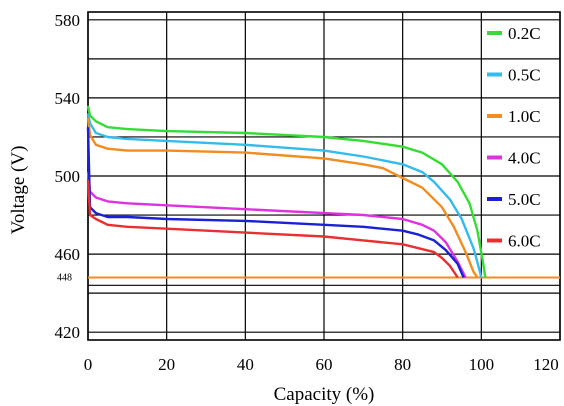 Image resolution: width=564 pixels, height=406 pixels. Describe the element at coordinates (88, 364) in the screenshot. I see `x-tick-label: 0` at that location.